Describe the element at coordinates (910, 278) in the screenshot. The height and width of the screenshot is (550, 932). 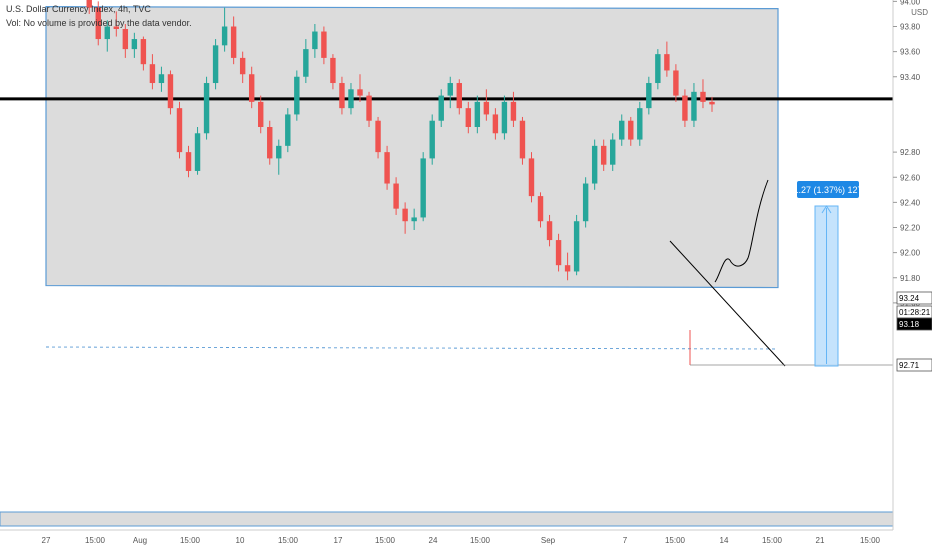
I see `y-tick-label: 91.80` at that location.